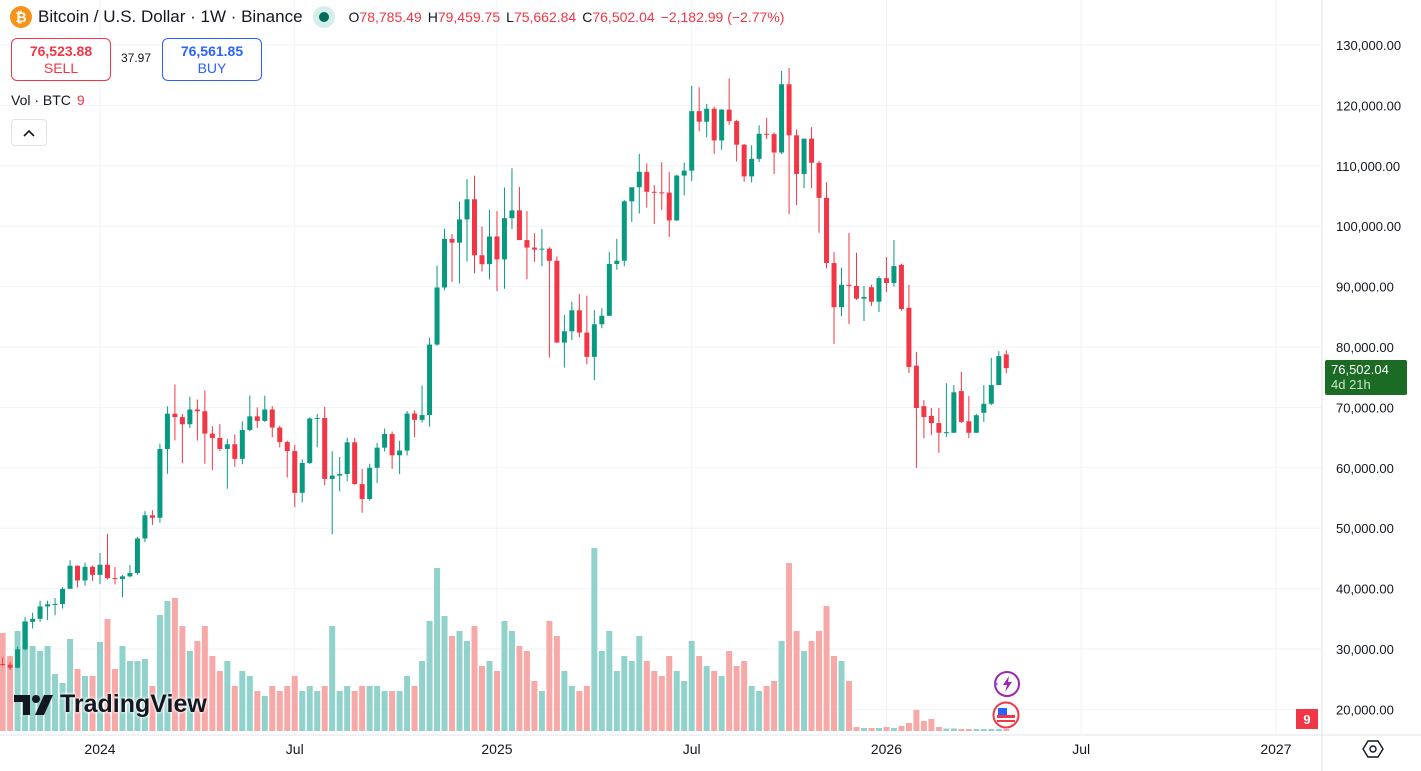 The height and width of the screenshot is (771, 1421). I want to click on trade-panel: 76,523.88 SELL 37.97 76,561.85 BUY, so click(135, 60).